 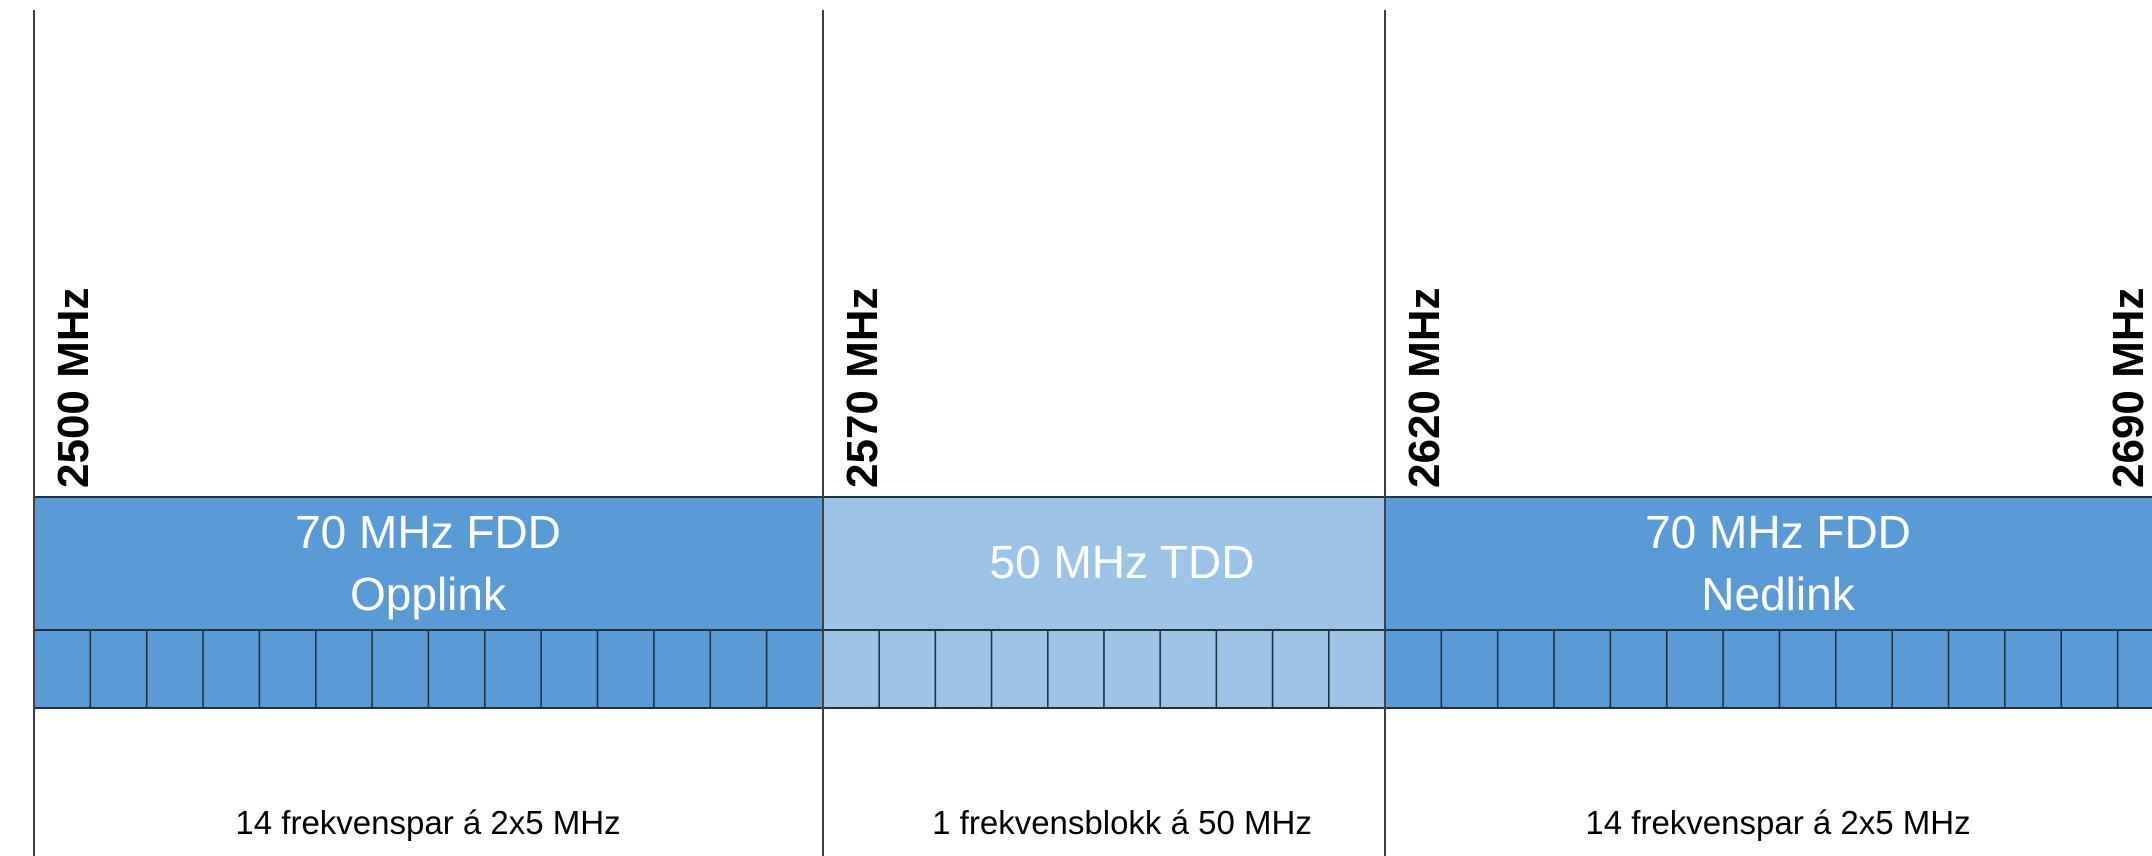 I want to click on freq-label-2500: 2500 MHz, so click(x=73, y=387).